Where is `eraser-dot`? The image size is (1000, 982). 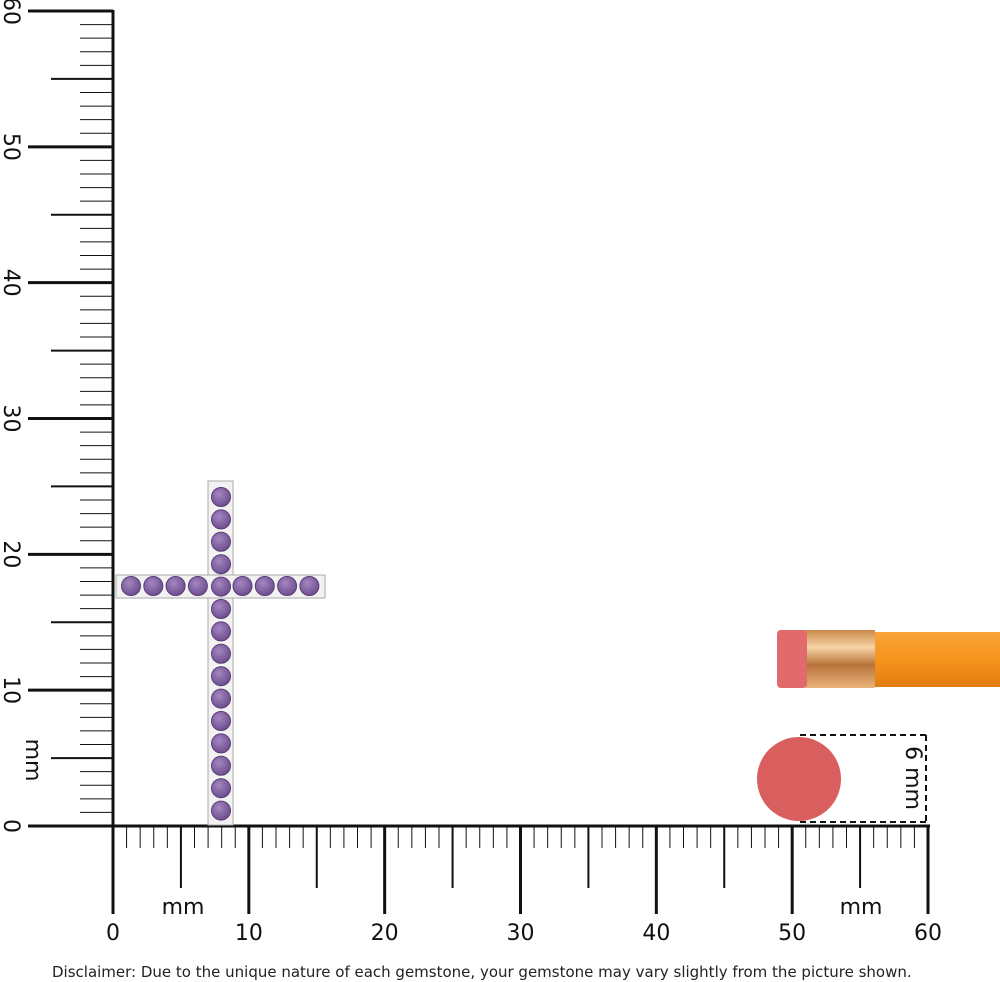 eraser-dot is located at coordinates (799, 779).